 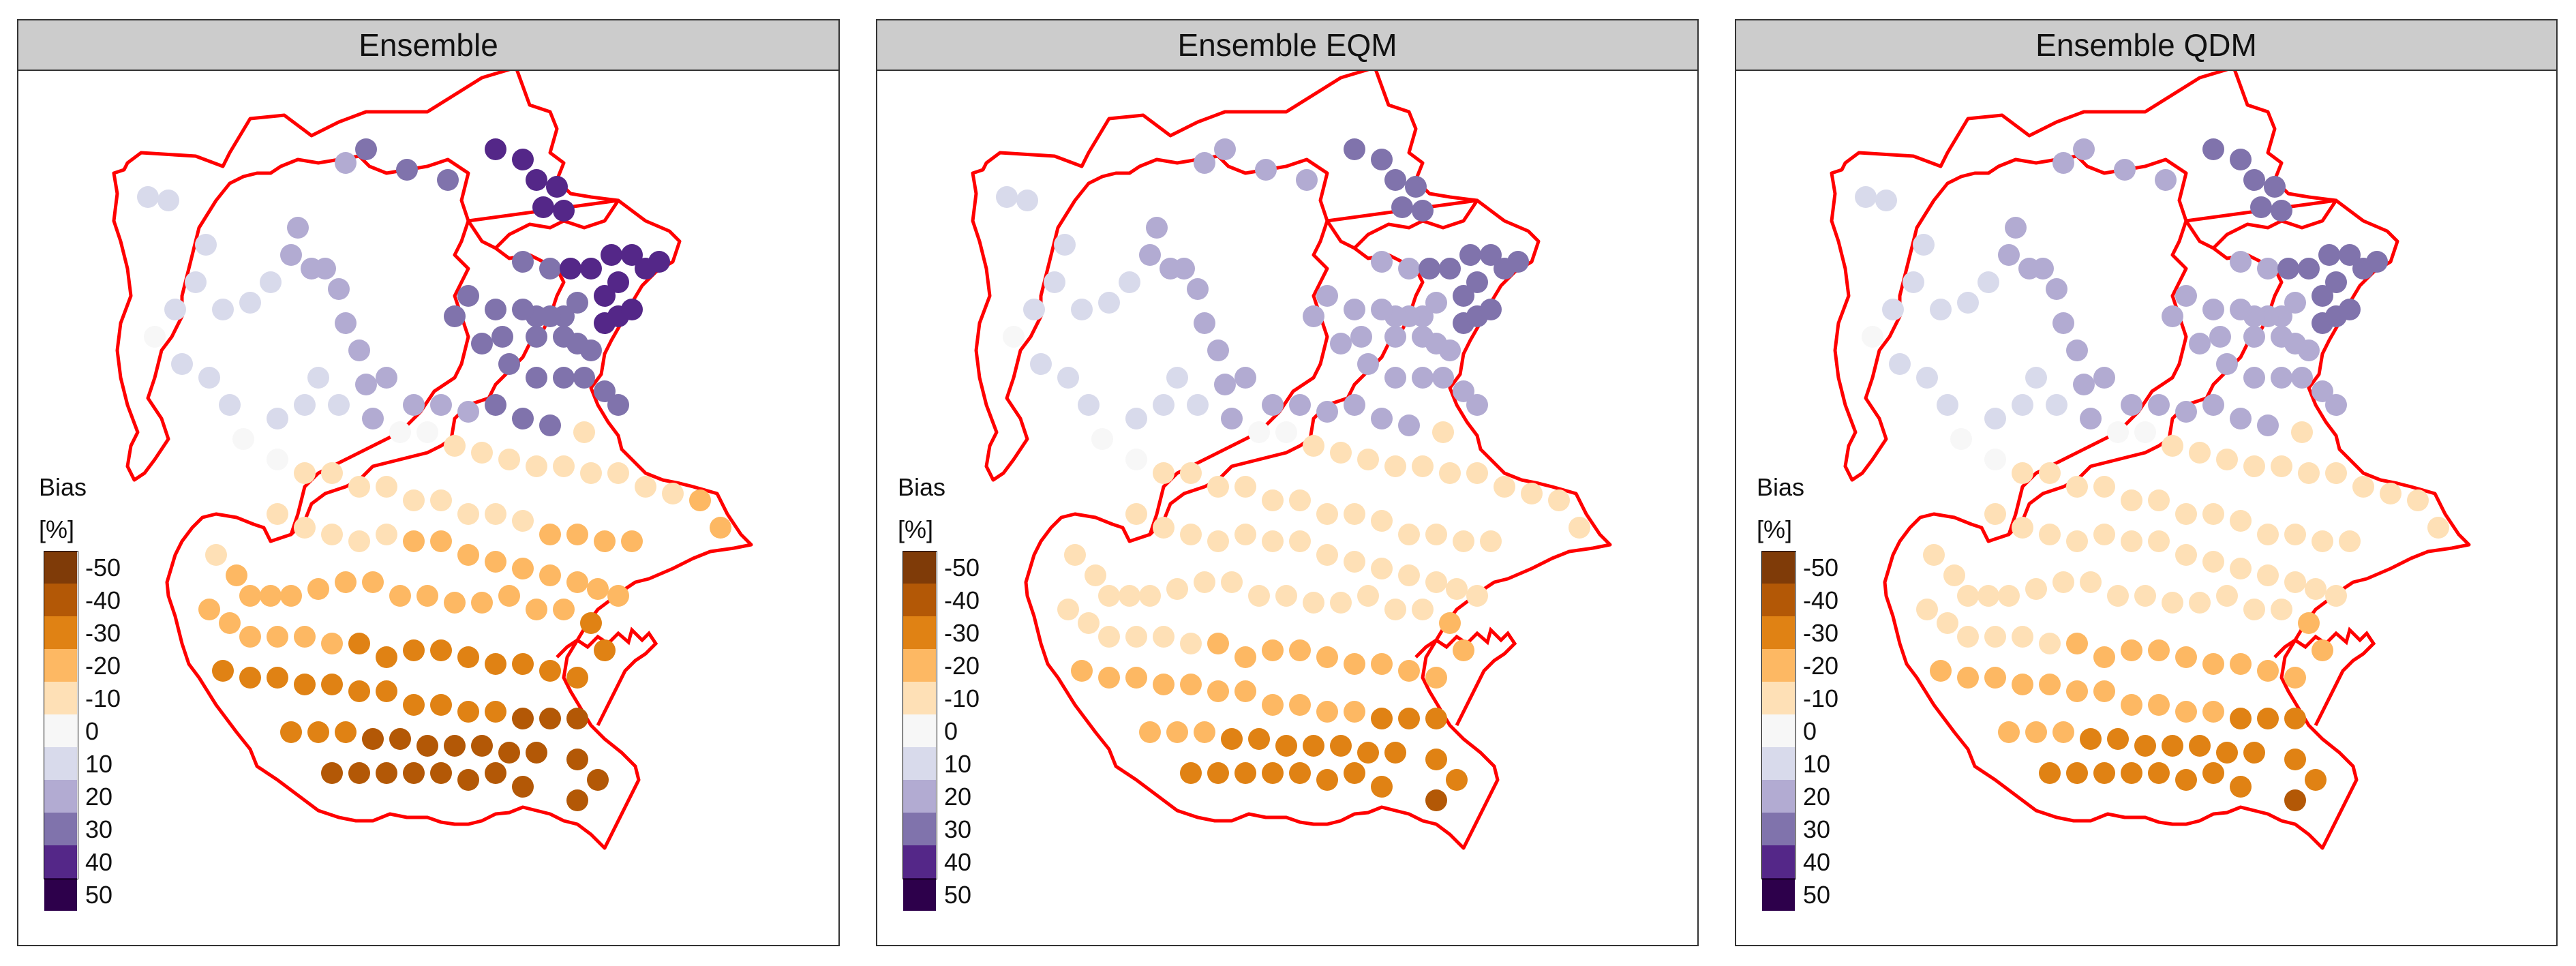 I want to click on legend-label: 0, so click(x=1810, y=731).